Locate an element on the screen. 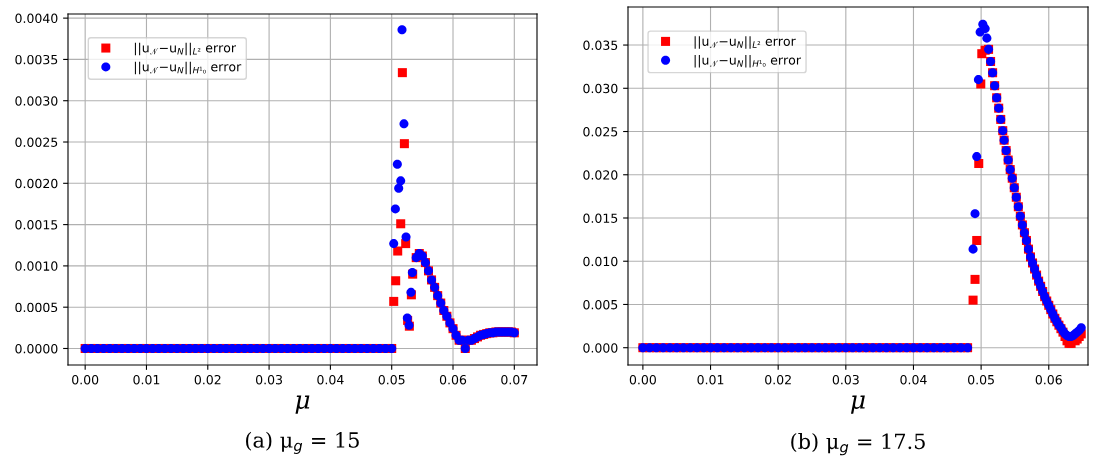 The image size is (1096, 465). y-tick-label: 0.0000 is located at coordinates (36, 348).